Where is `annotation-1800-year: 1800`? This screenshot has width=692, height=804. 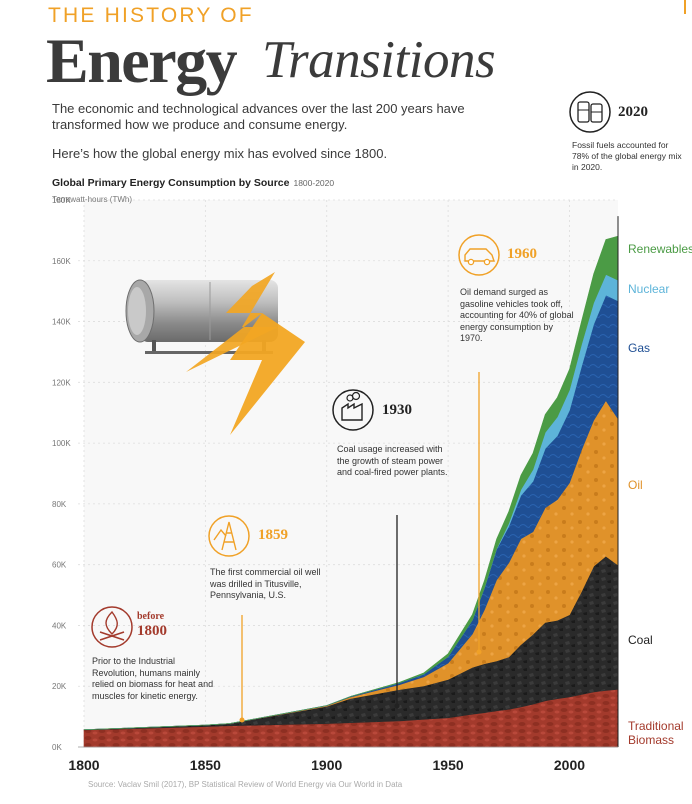
annotation-1800-year: 1800 is located at coordinates (152, 631).